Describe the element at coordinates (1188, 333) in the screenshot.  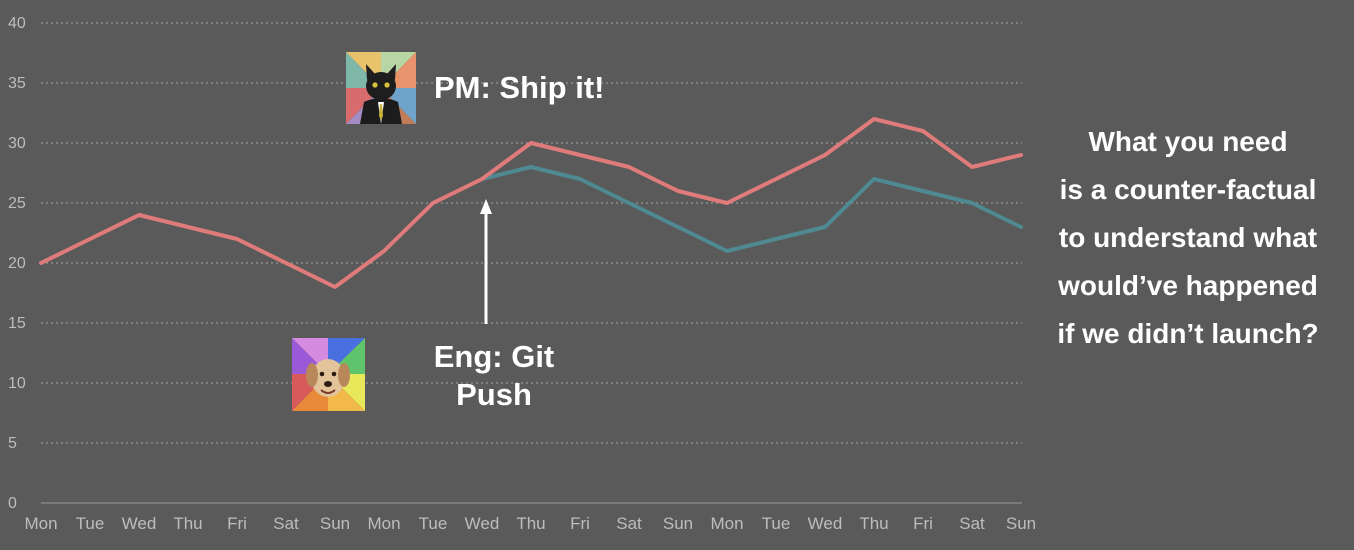
I see `note-line: if we didn’t launch?` at that location.